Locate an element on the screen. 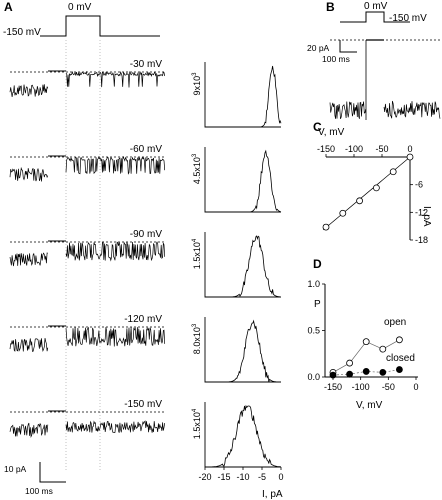  panel-d-marks is located at coordinates (366, 357).